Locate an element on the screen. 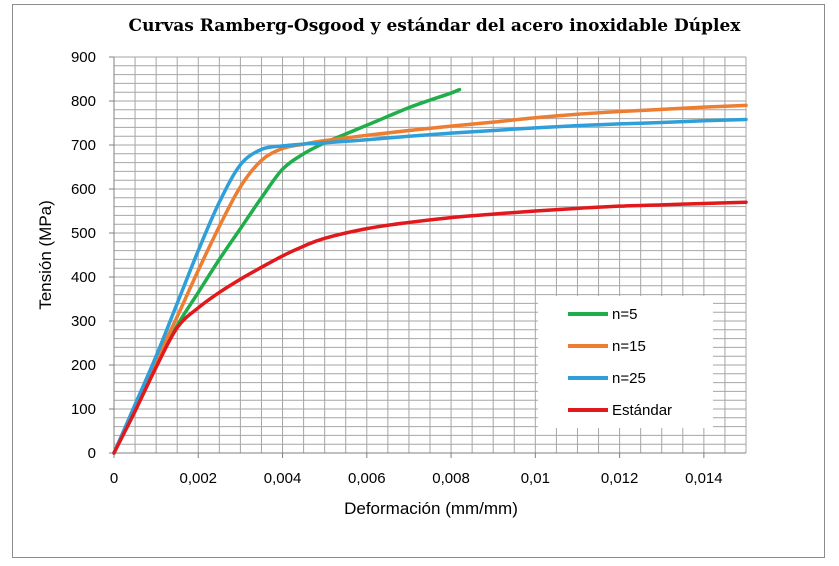 The height and width of the screenshot is (566, 839). legend: n=5 n=15 n=25 Estándar is located at coordinates (625, 362).